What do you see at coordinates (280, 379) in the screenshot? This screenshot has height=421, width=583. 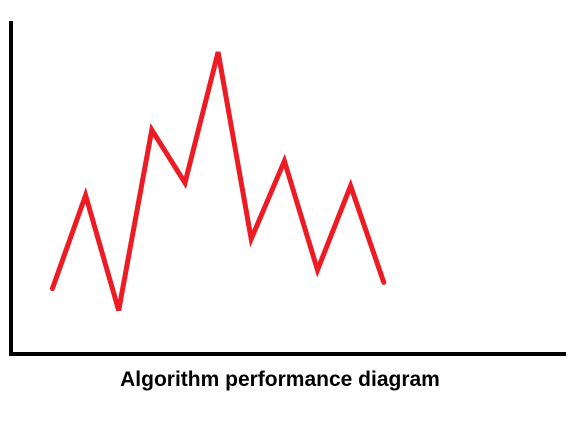 I see `chart-title: Algorithm performance diagram` at bounding box center [280, 379].